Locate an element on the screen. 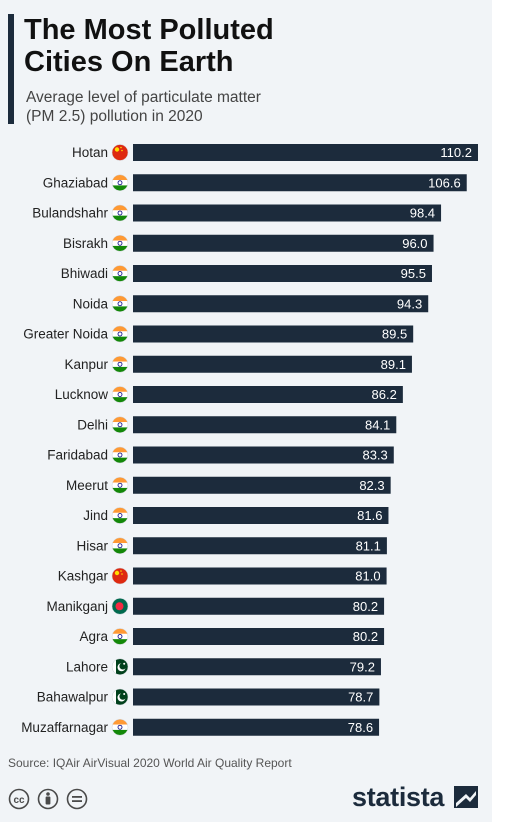 This screenshot has width=516, height=822. value-label: 96.0 is located at coordinates (414, 243).